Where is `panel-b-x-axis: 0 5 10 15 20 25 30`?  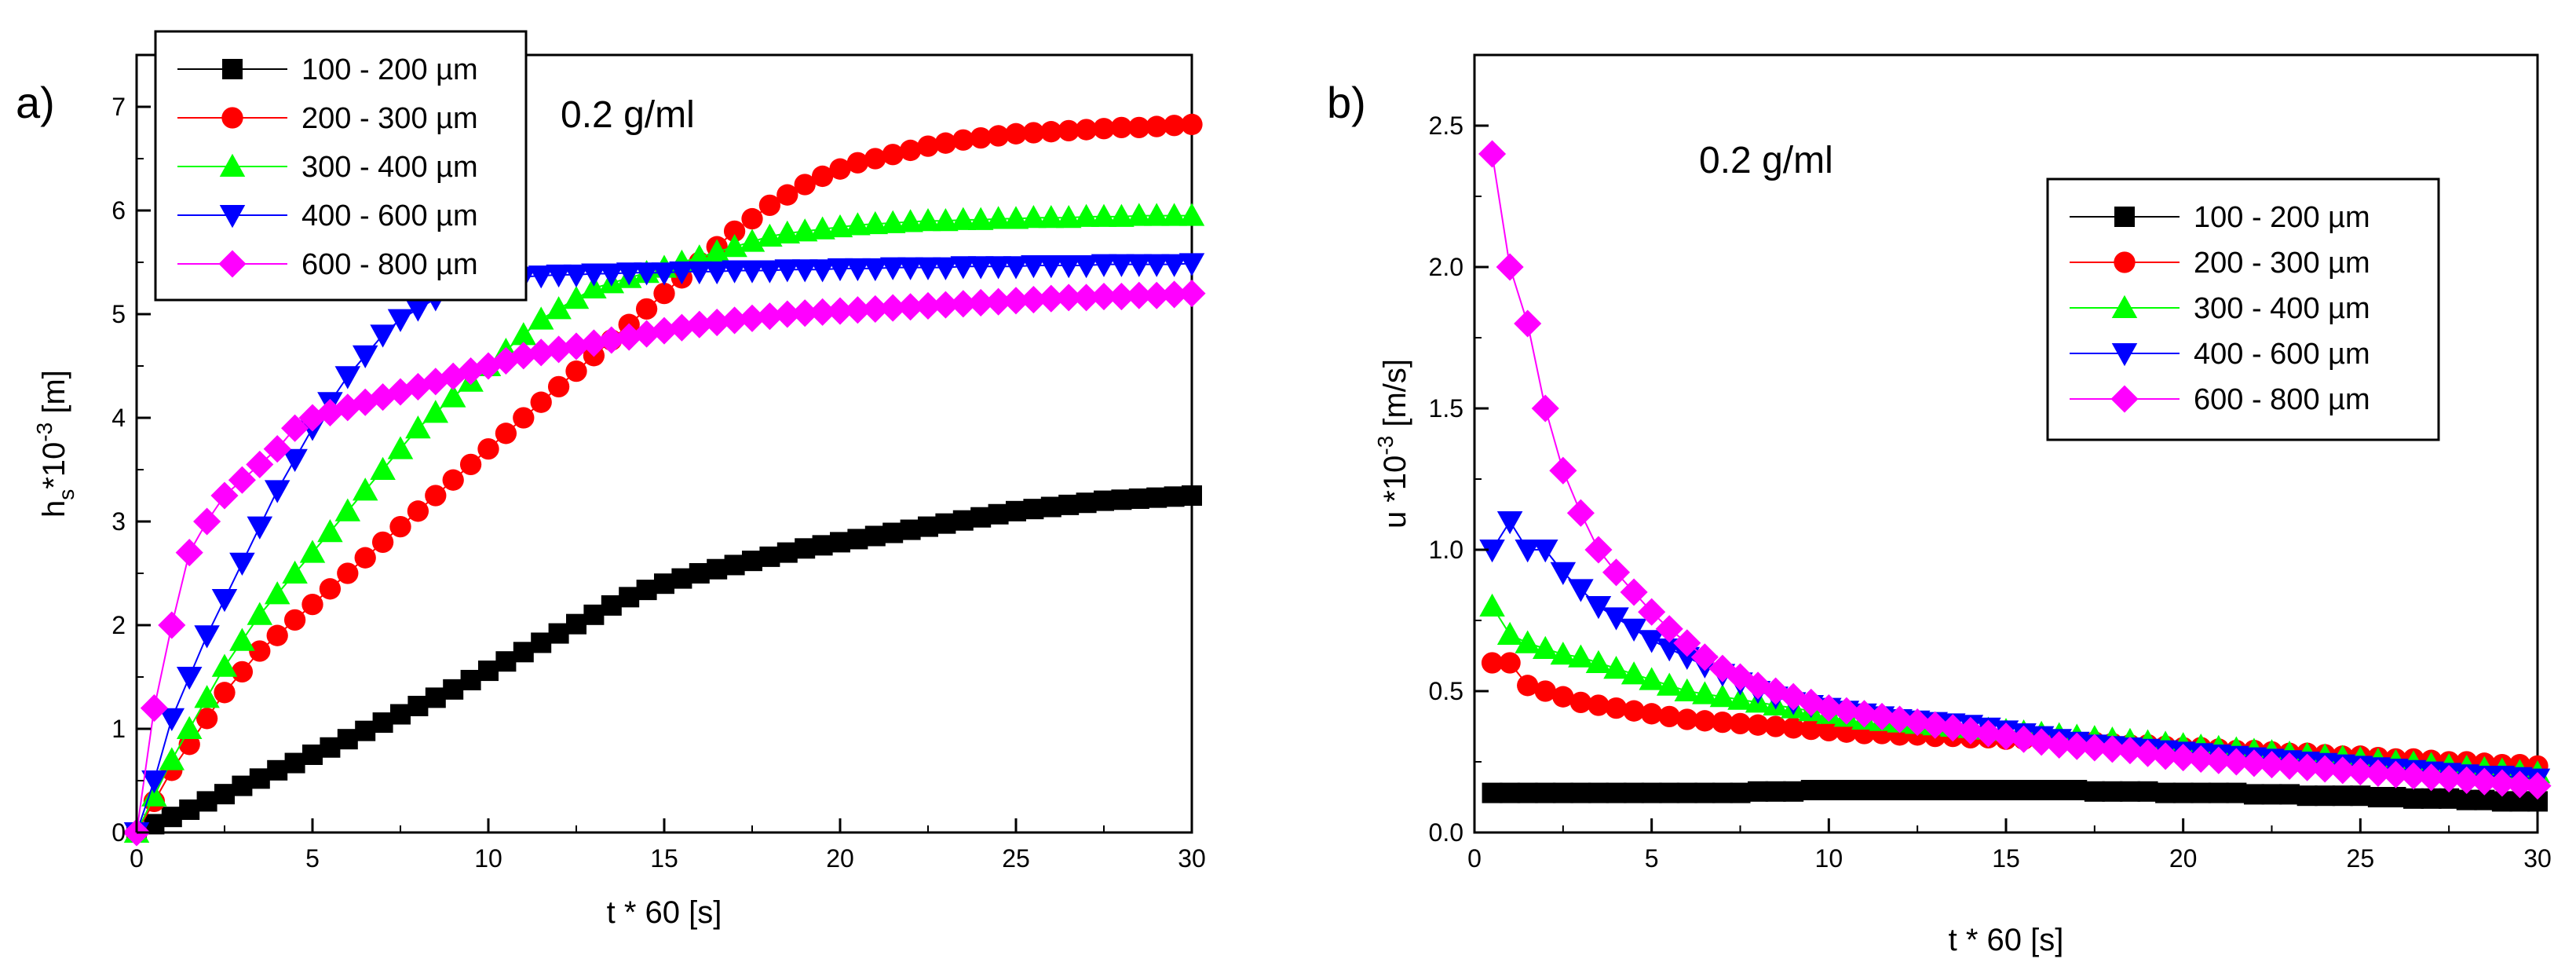
panel-b-x-axis: 0 5 10 15 20 25 30 is located at coordinates (2010, 845).